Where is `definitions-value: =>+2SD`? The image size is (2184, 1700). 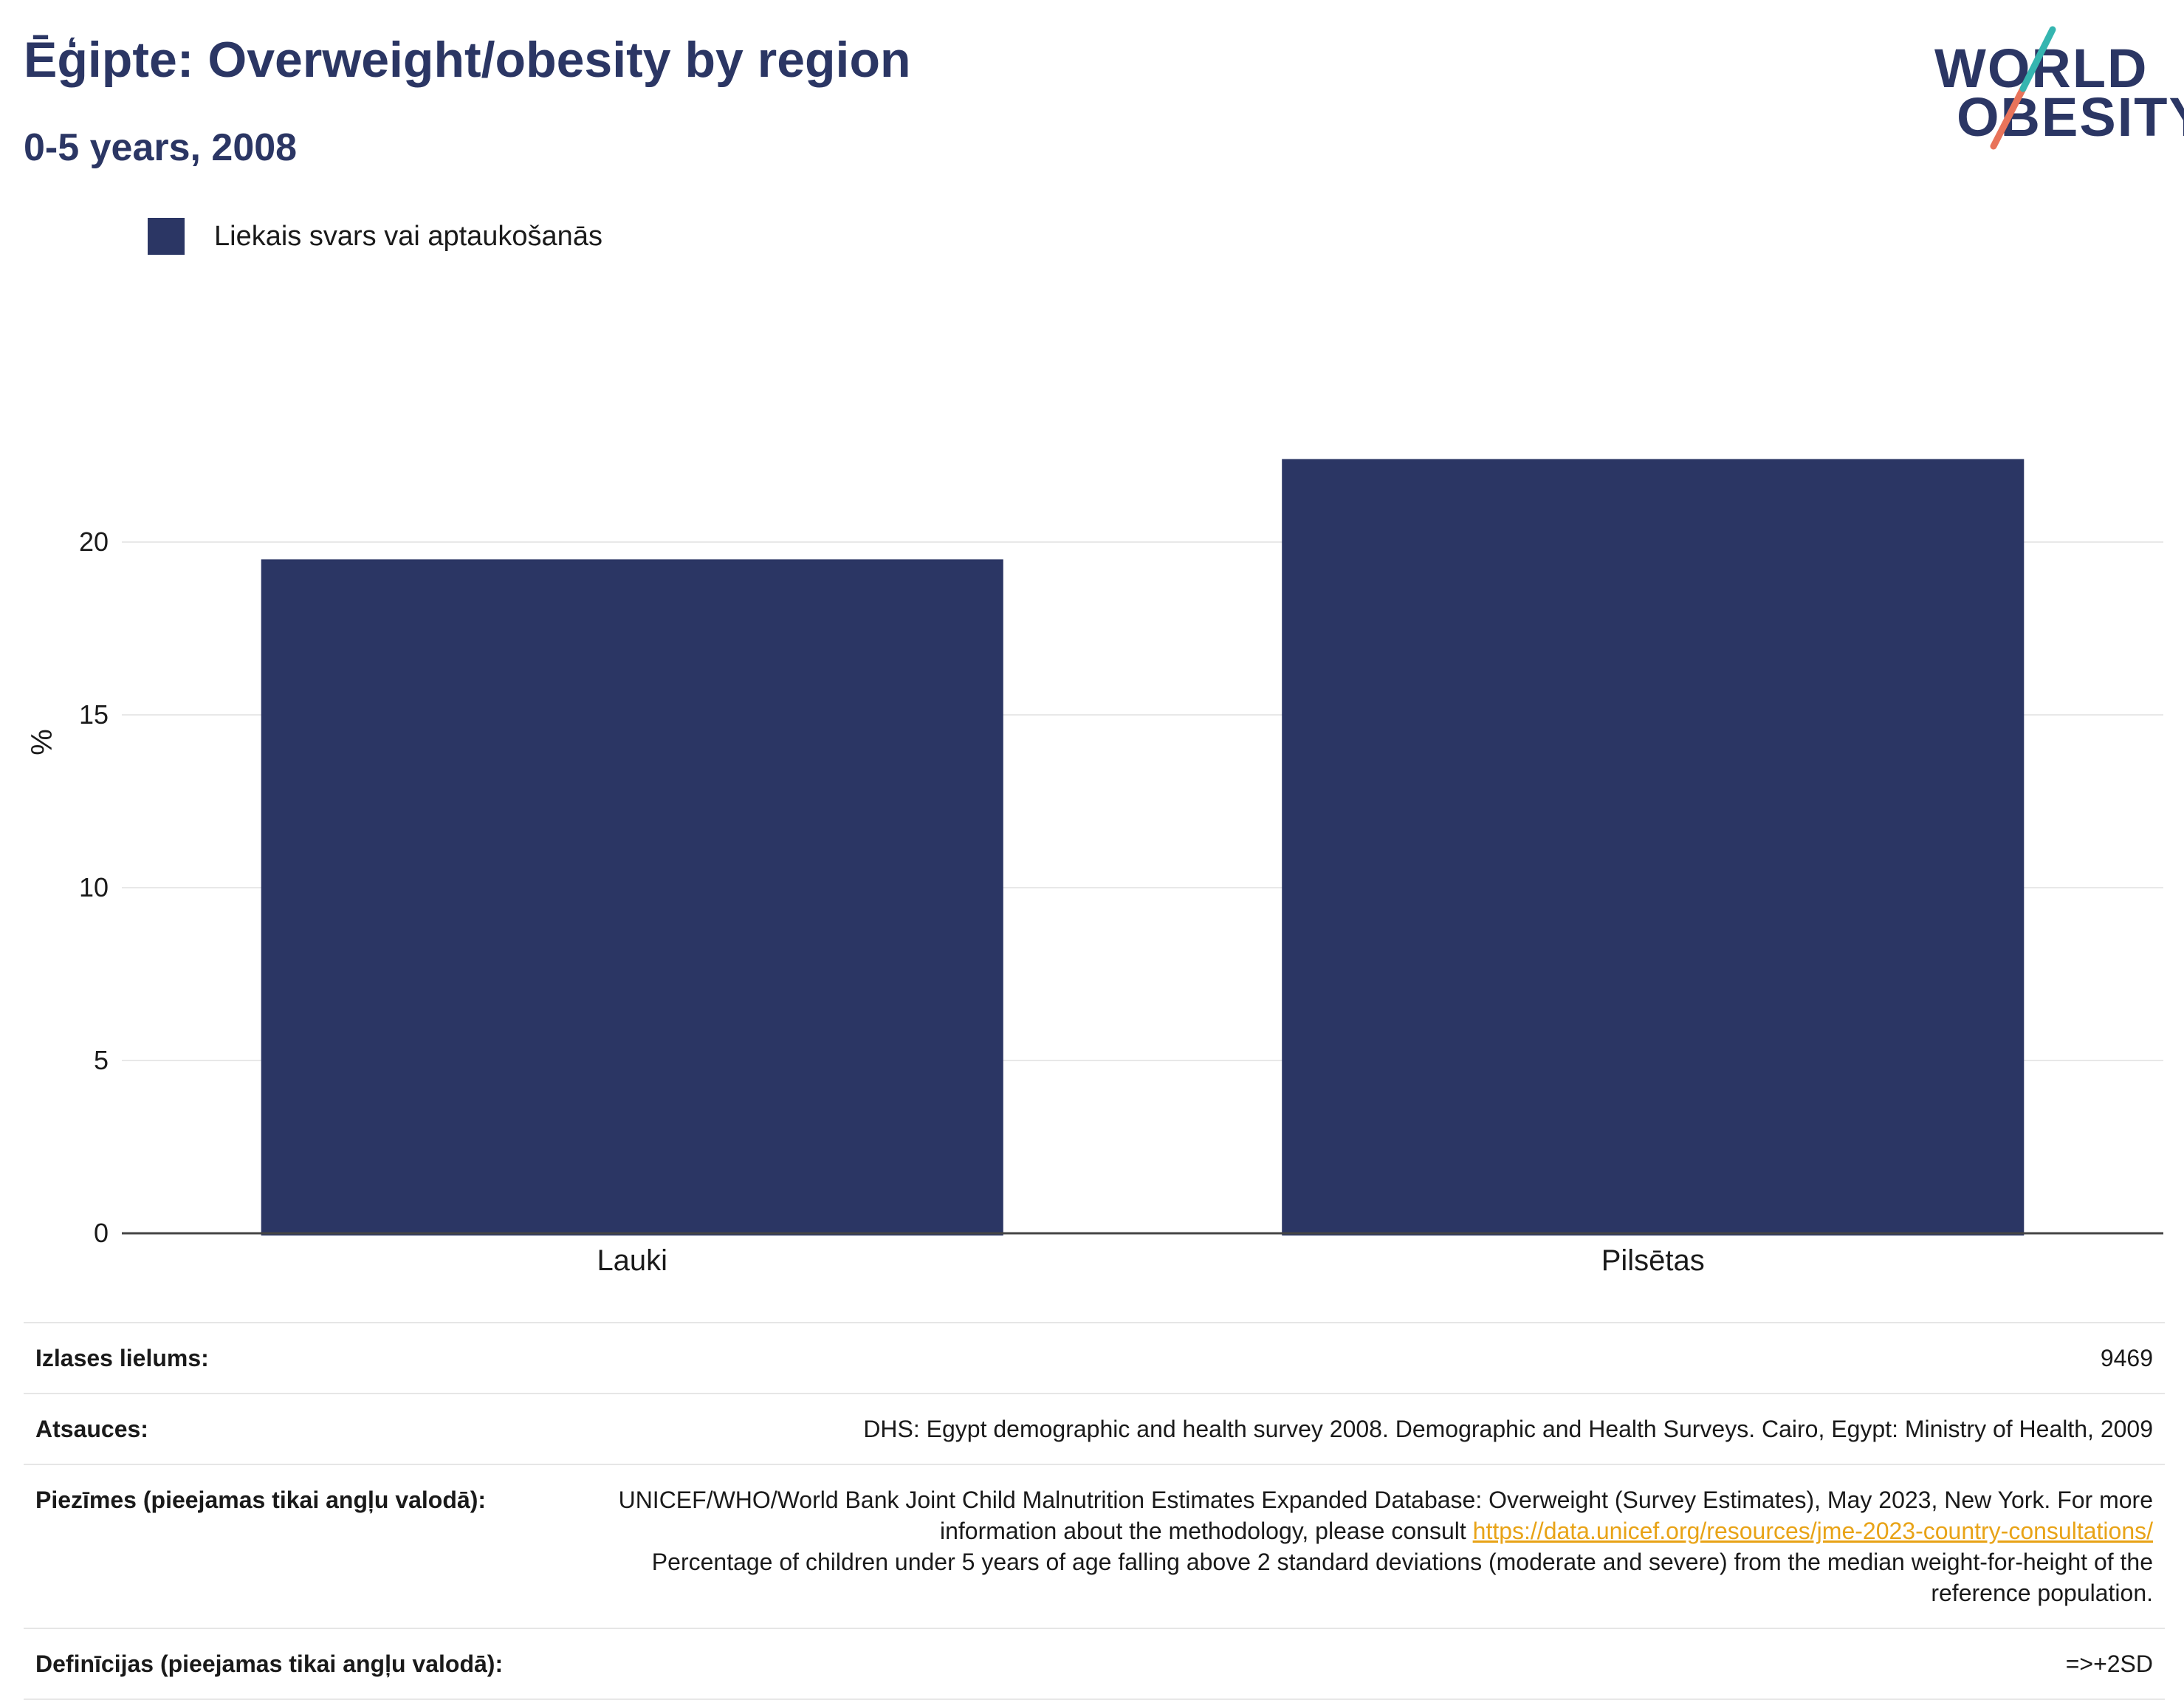
definitions-value: =>+2SD is located at coordinates (2109, 1664).